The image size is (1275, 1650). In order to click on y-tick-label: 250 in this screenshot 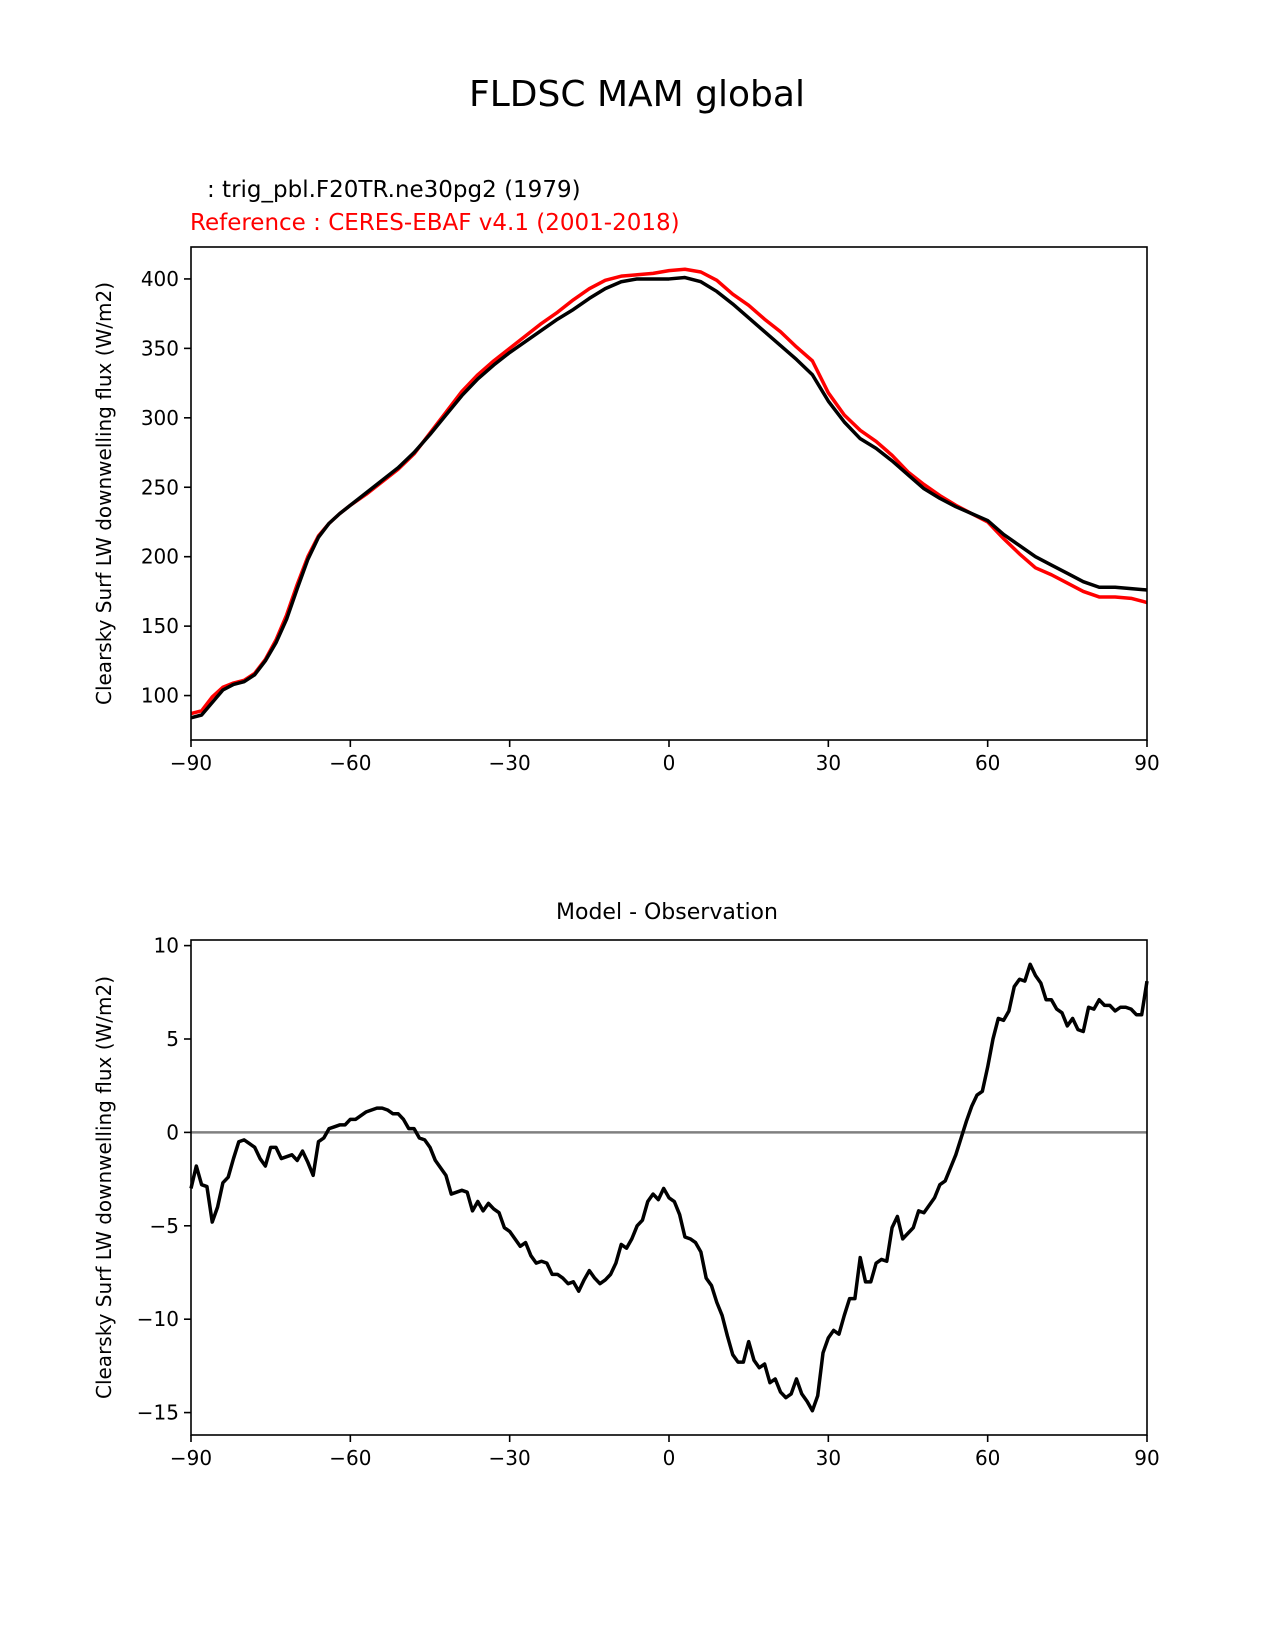, I will do `click(160, 487)`.